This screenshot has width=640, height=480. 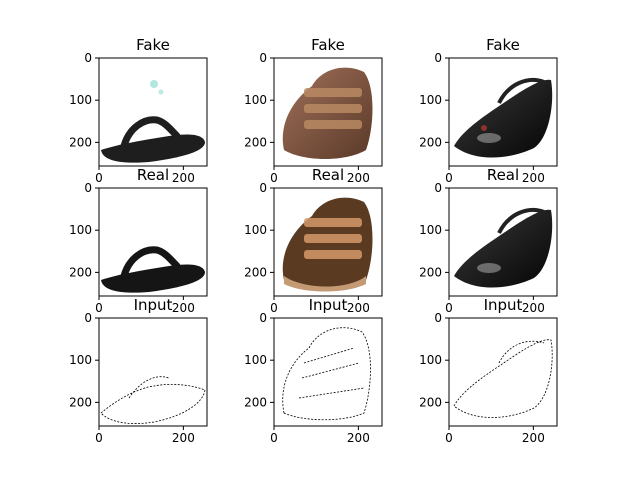 I want to click on panel-real-2: Real 0 200 0 100 200, so click(x=313, y=240).